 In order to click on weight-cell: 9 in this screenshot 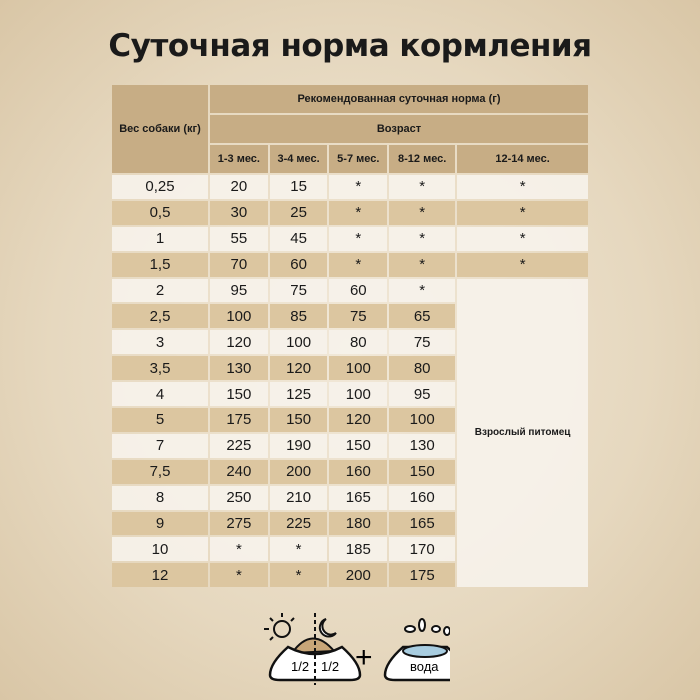, I will do `click(160, 523)`.